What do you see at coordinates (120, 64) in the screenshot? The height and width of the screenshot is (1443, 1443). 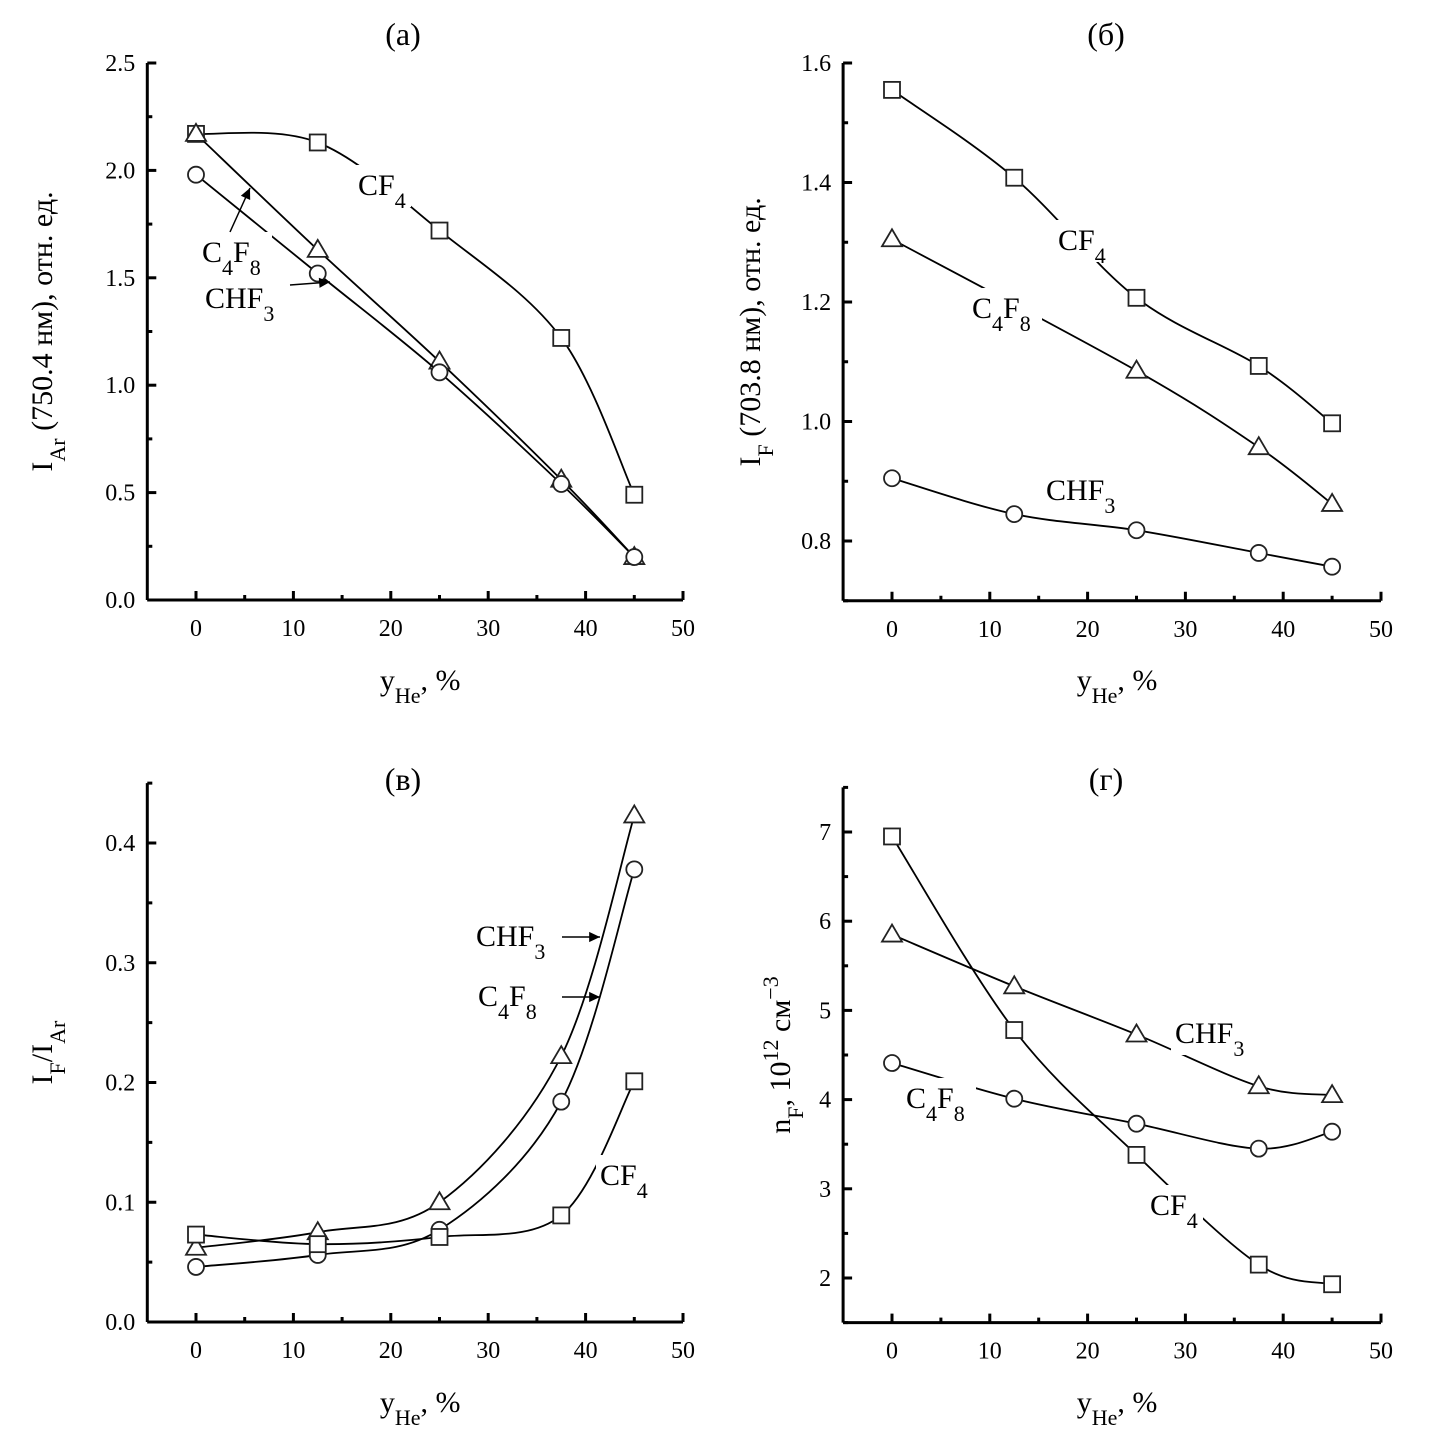 I see `y-tick-label: 2.5` at bounding box center [120, 64].